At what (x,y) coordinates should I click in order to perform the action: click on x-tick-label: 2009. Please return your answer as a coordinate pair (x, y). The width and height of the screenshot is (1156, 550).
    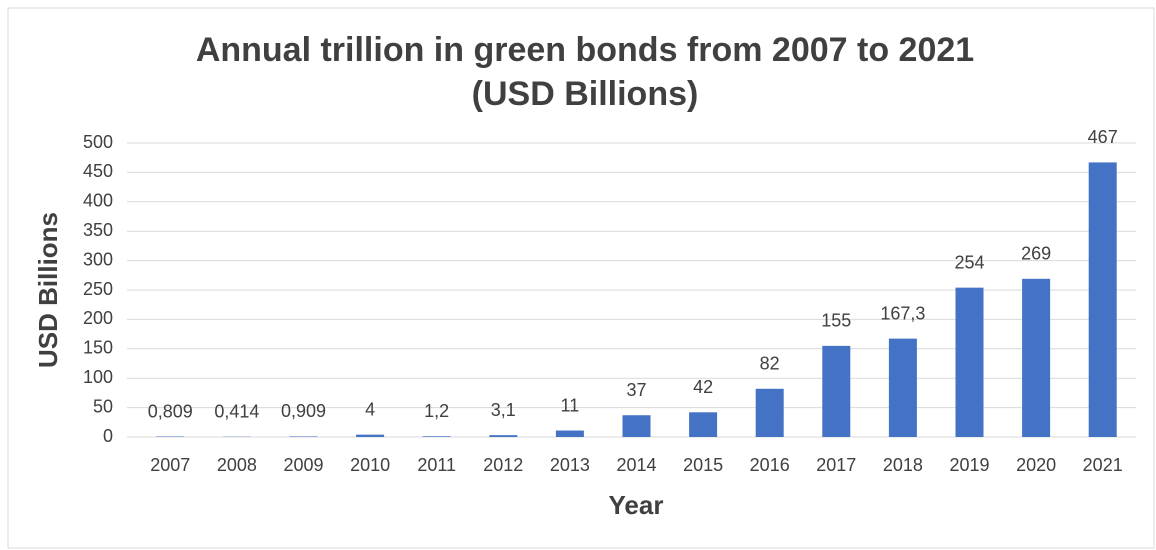
    Looking at the image, I should click on (303, 465).